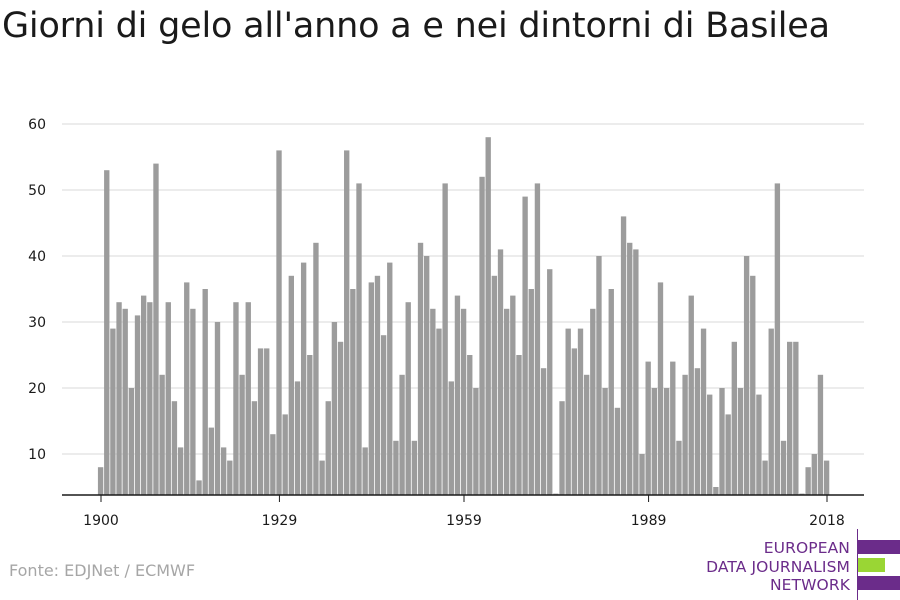 Image resolution: width=900 pixels, height=600 pixels. What do you see at coordinates (119, 398) in the screenshot?
I see `bar-1903` at bounding box center [119, 398].